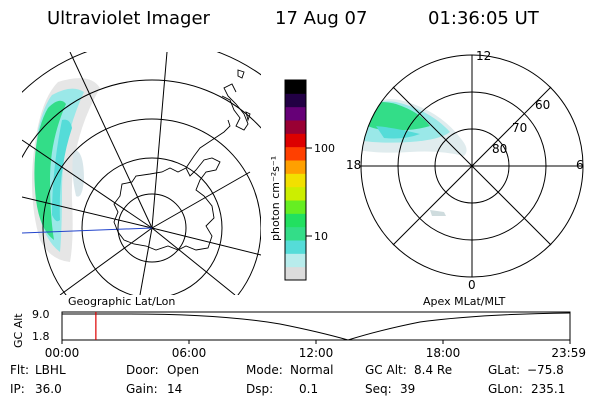 The height and width of the screenshot is (400, 600). Describe the element at coordinates (499, 149) in the screenshot. I see `apex-lat-label-80: 80` at that location.